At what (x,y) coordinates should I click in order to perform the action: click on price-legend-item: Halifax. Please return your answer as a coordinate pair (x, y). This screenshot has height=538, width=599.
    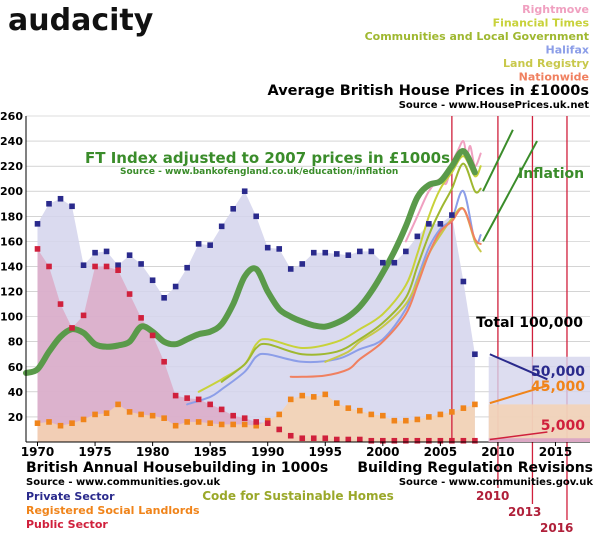
    Looking at the image, I should click on (567, 50).